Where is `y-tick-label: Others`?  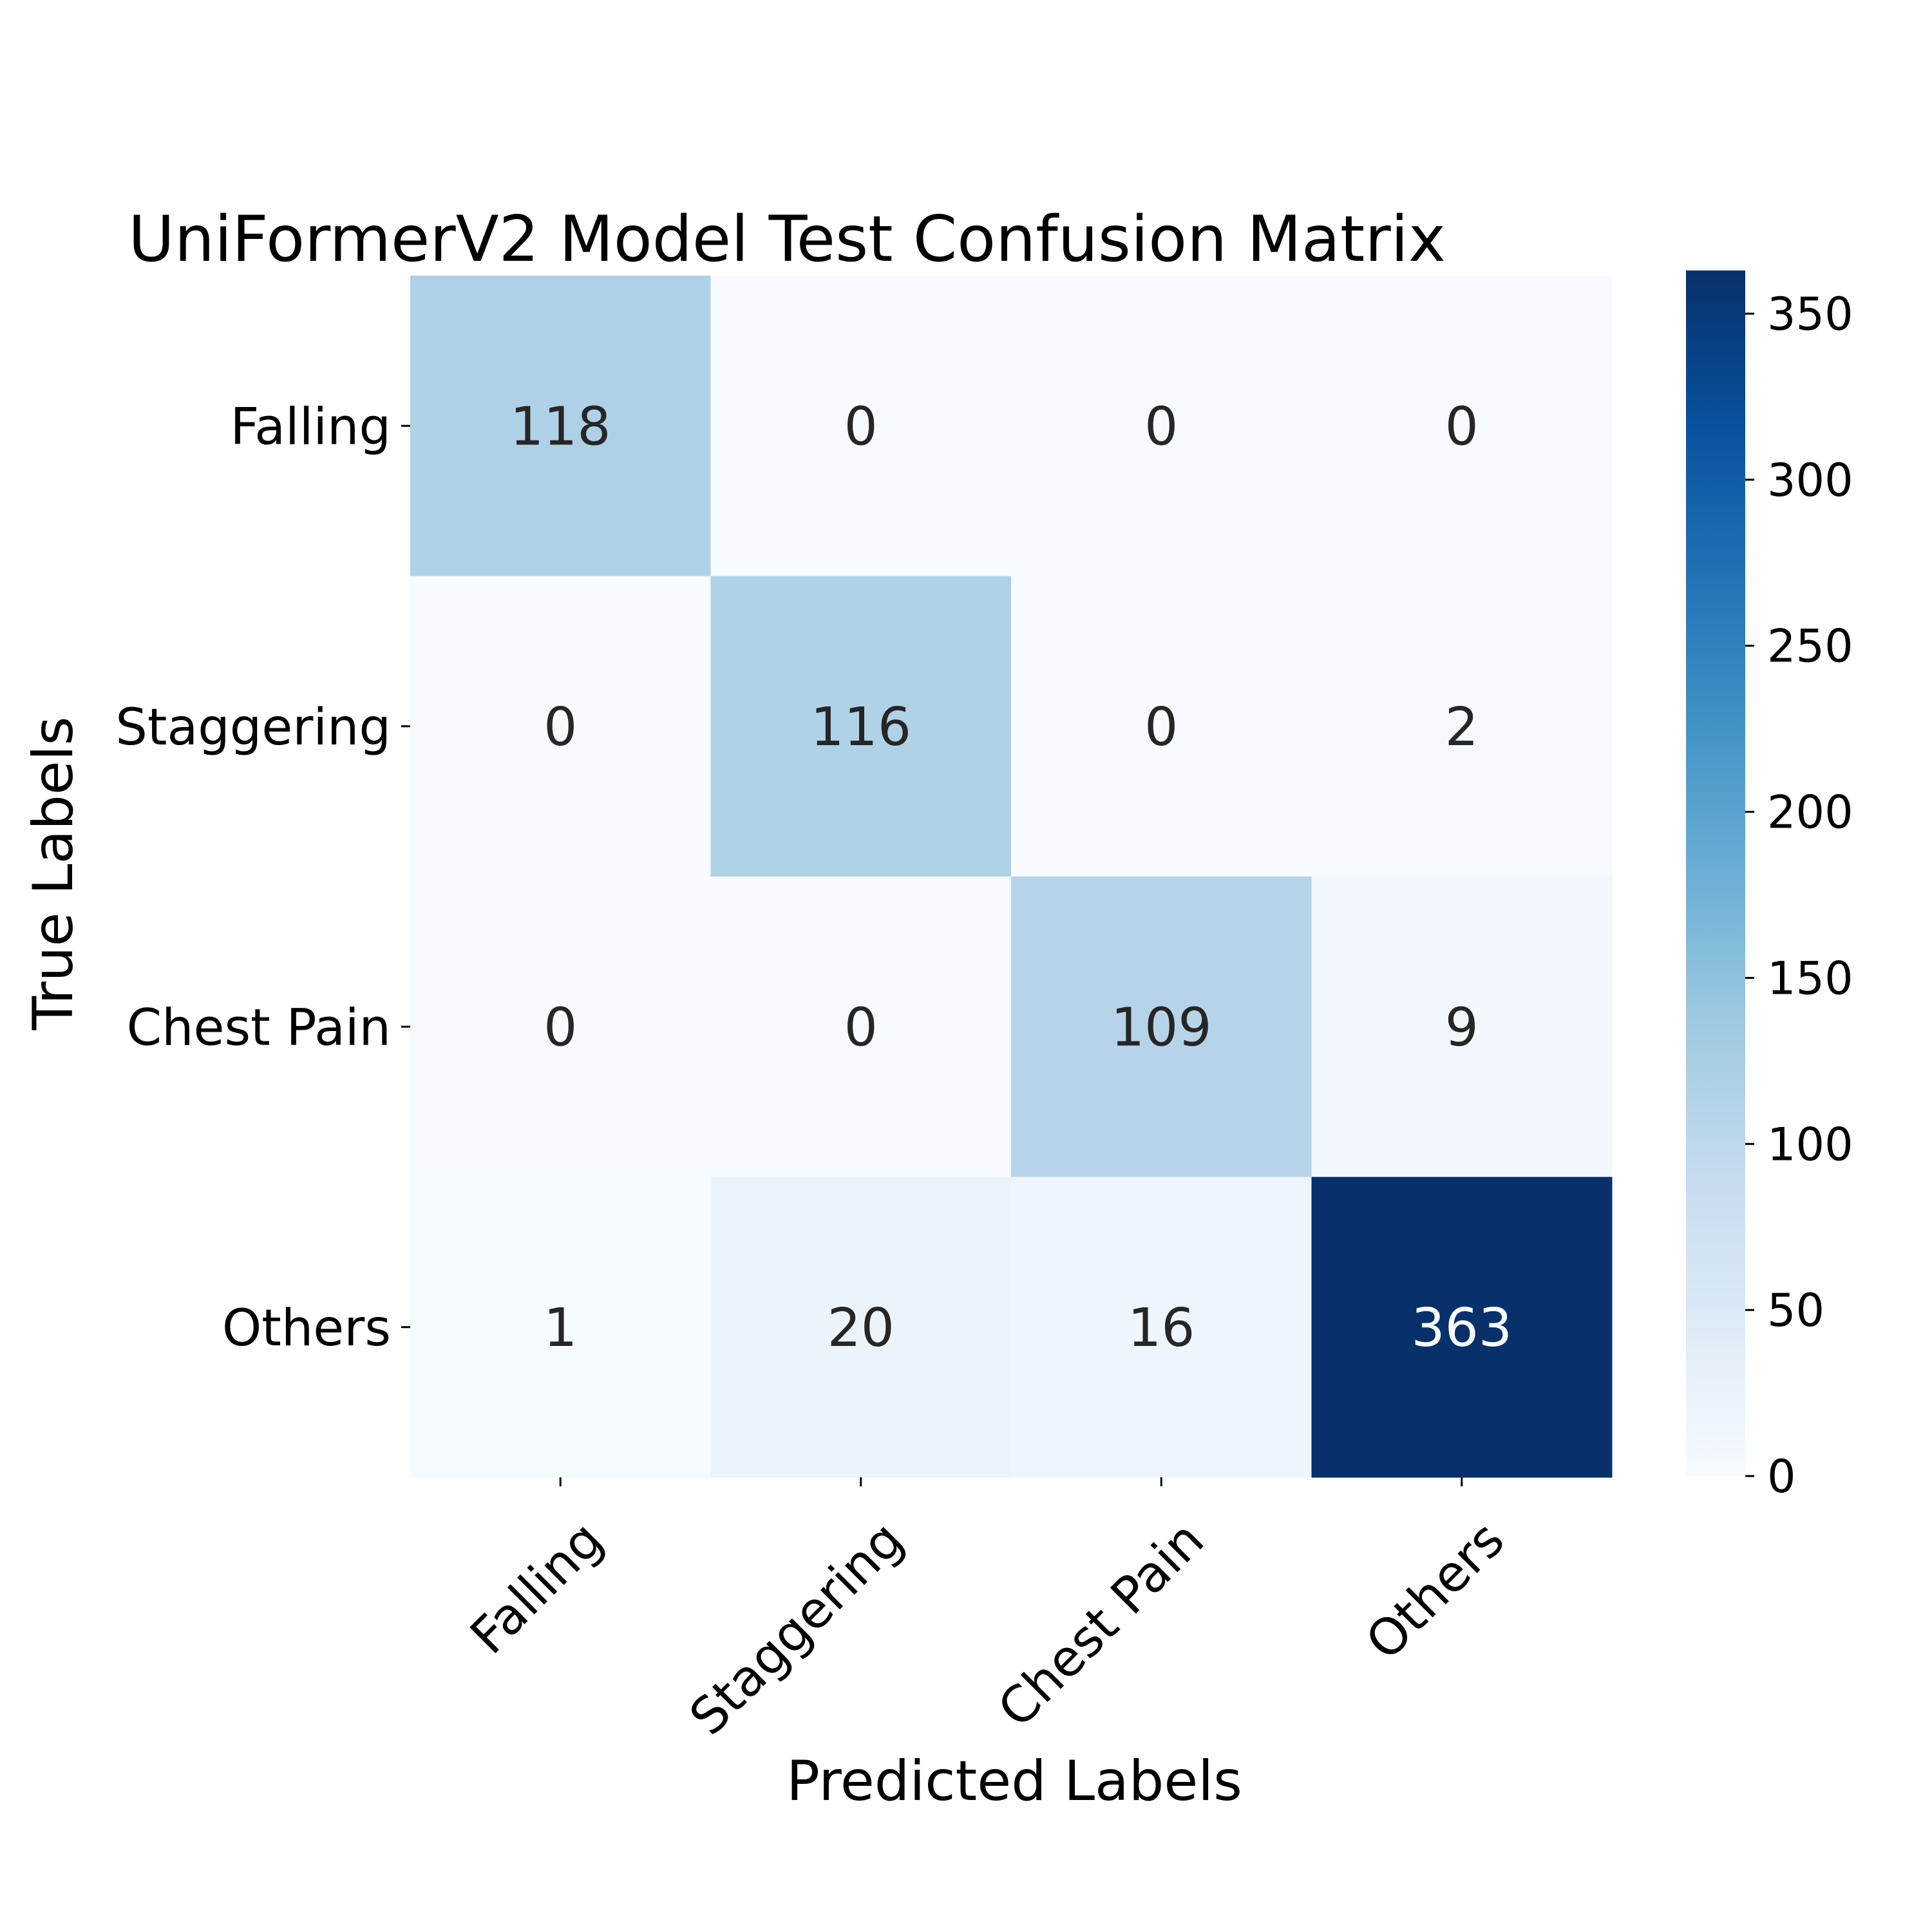 y-tick-label: Others is located at coordinates (306, 1329).